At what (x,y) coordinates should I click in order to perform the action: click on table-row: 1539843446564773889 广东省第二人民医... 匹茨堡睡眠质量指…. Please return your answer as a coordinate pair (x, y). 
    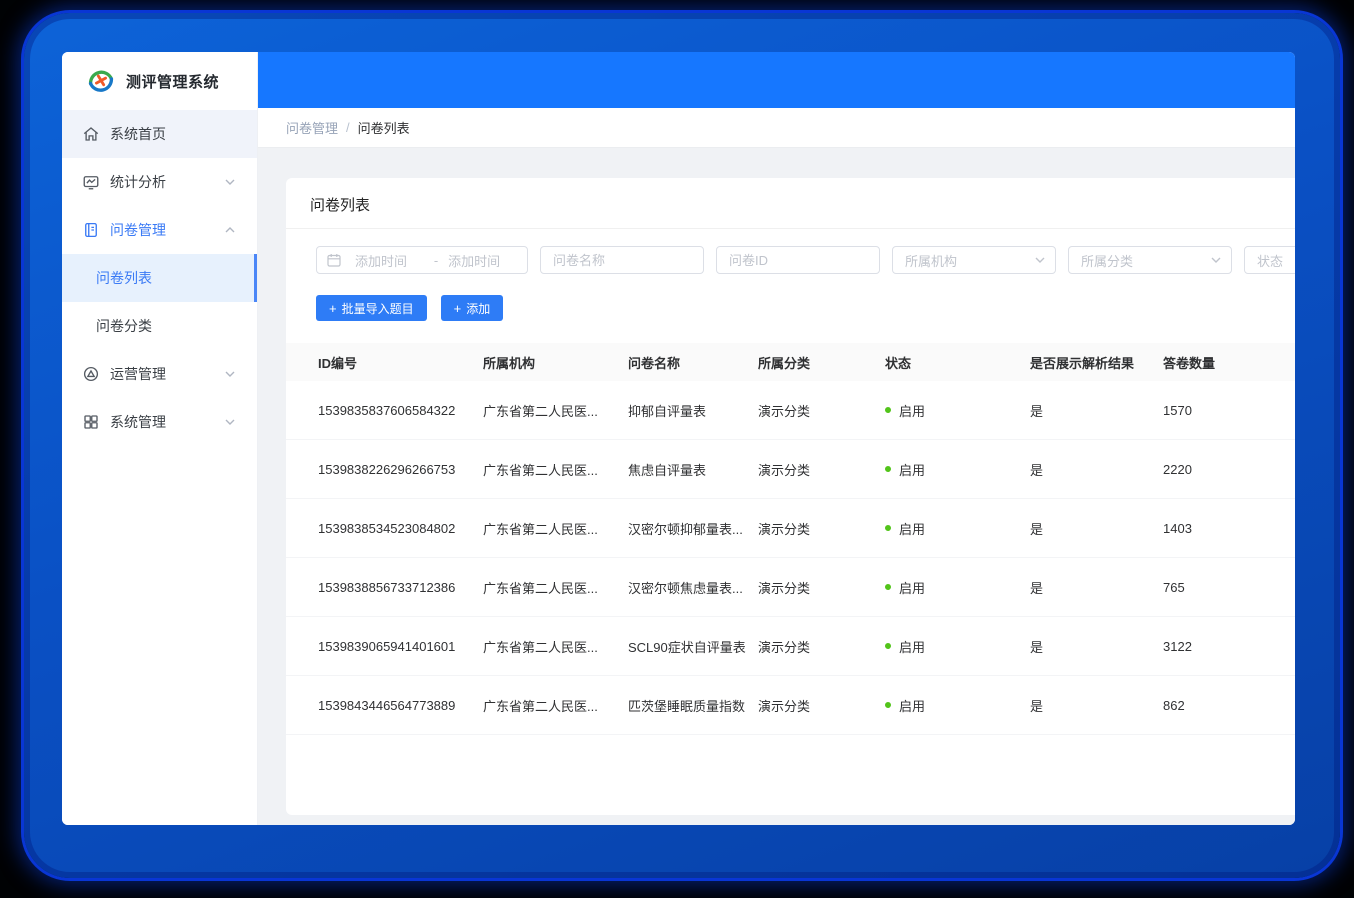
    Looking at the image, I should click on (790, 705).